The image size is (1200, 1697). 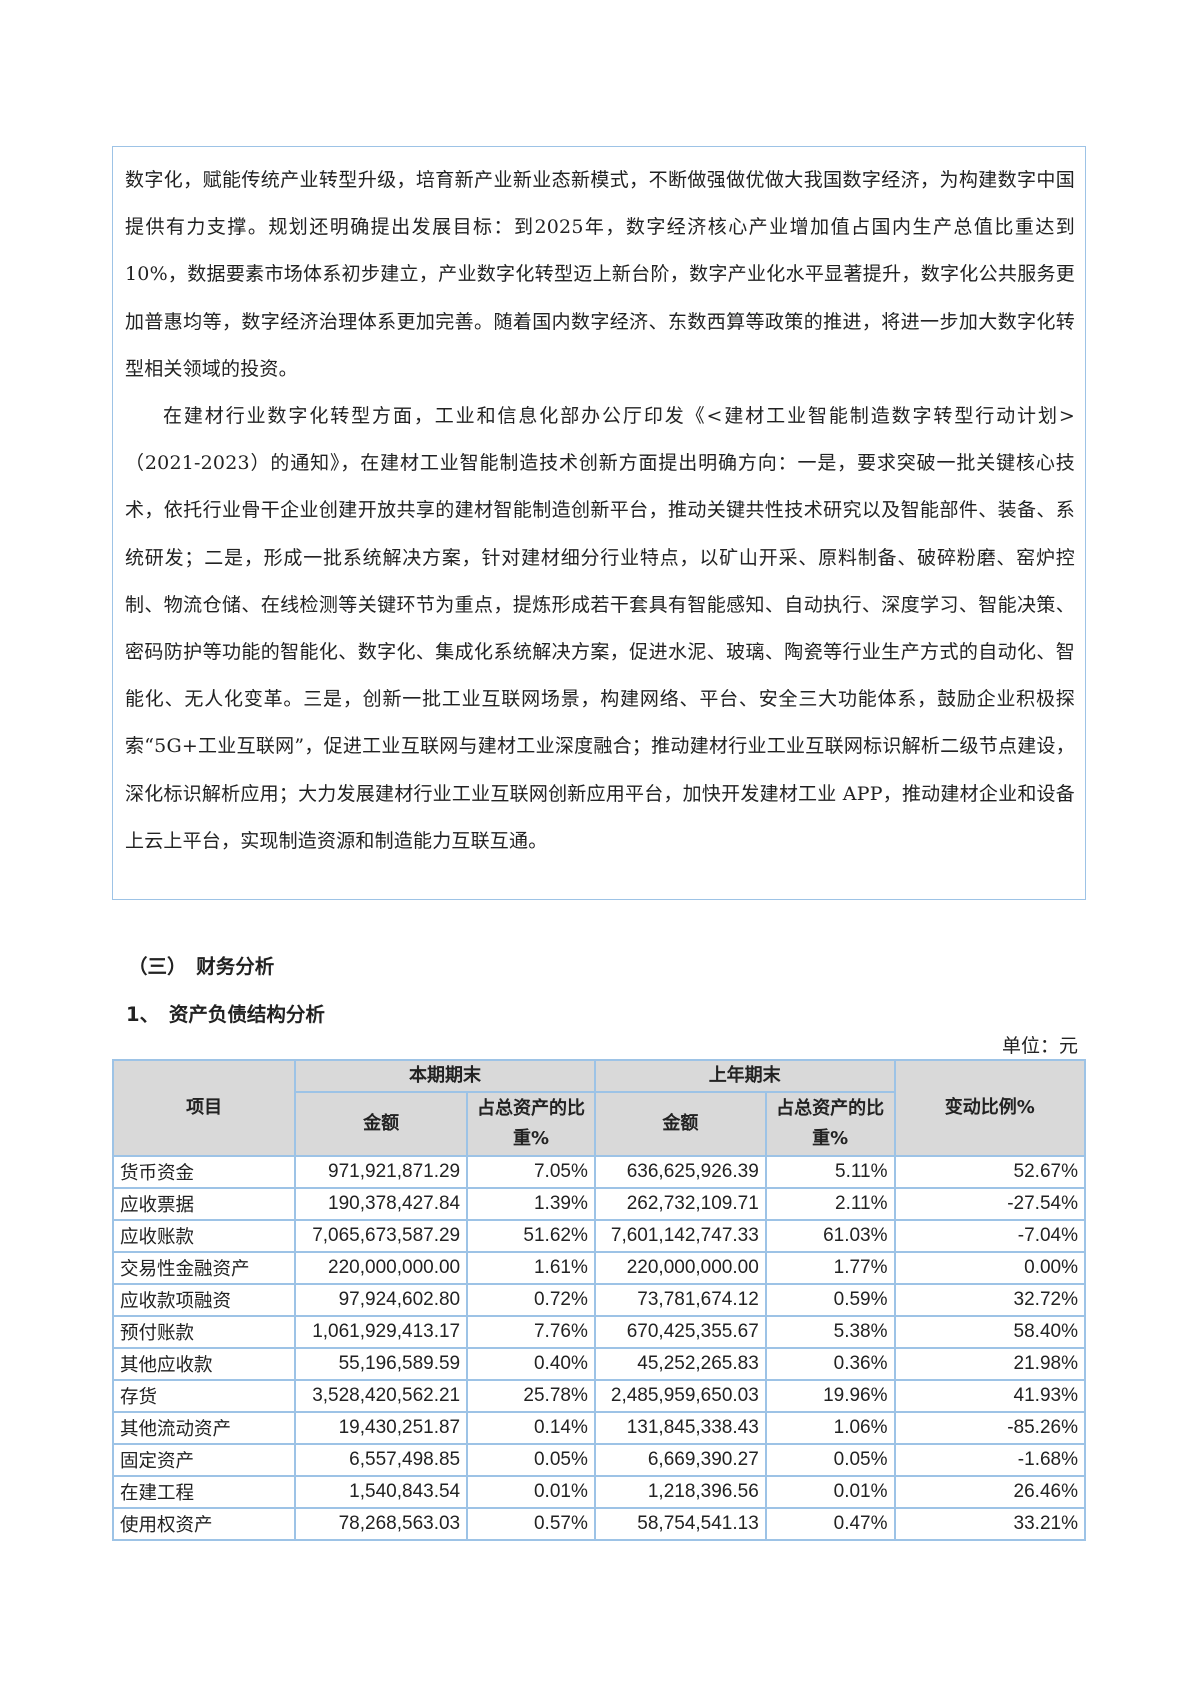 I want to click on header-current: 本期期末, so click(x=445, y=1076).